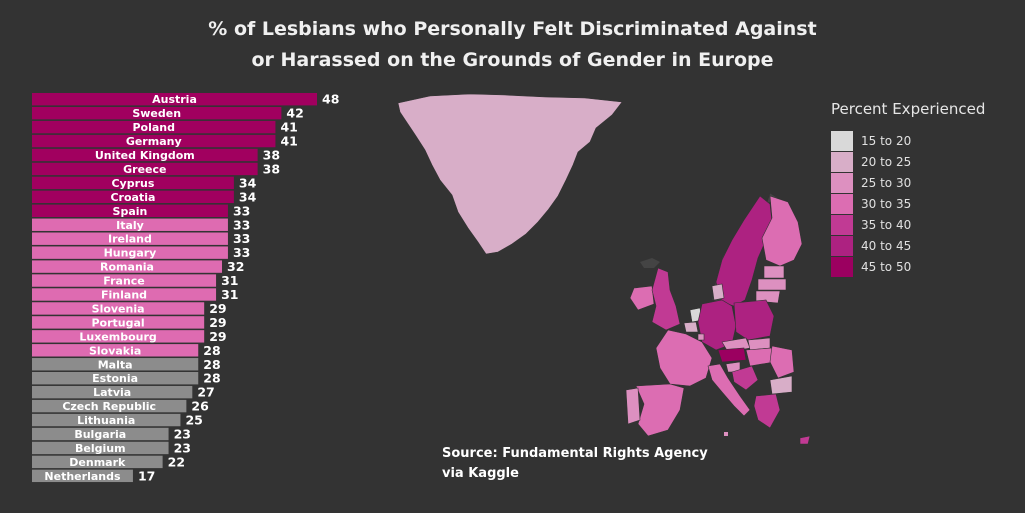 This screenshot has height=513, width=1025. Describe the element at coordinates (97, 462) in the screenshot. I see `bar-denmark` at that location.